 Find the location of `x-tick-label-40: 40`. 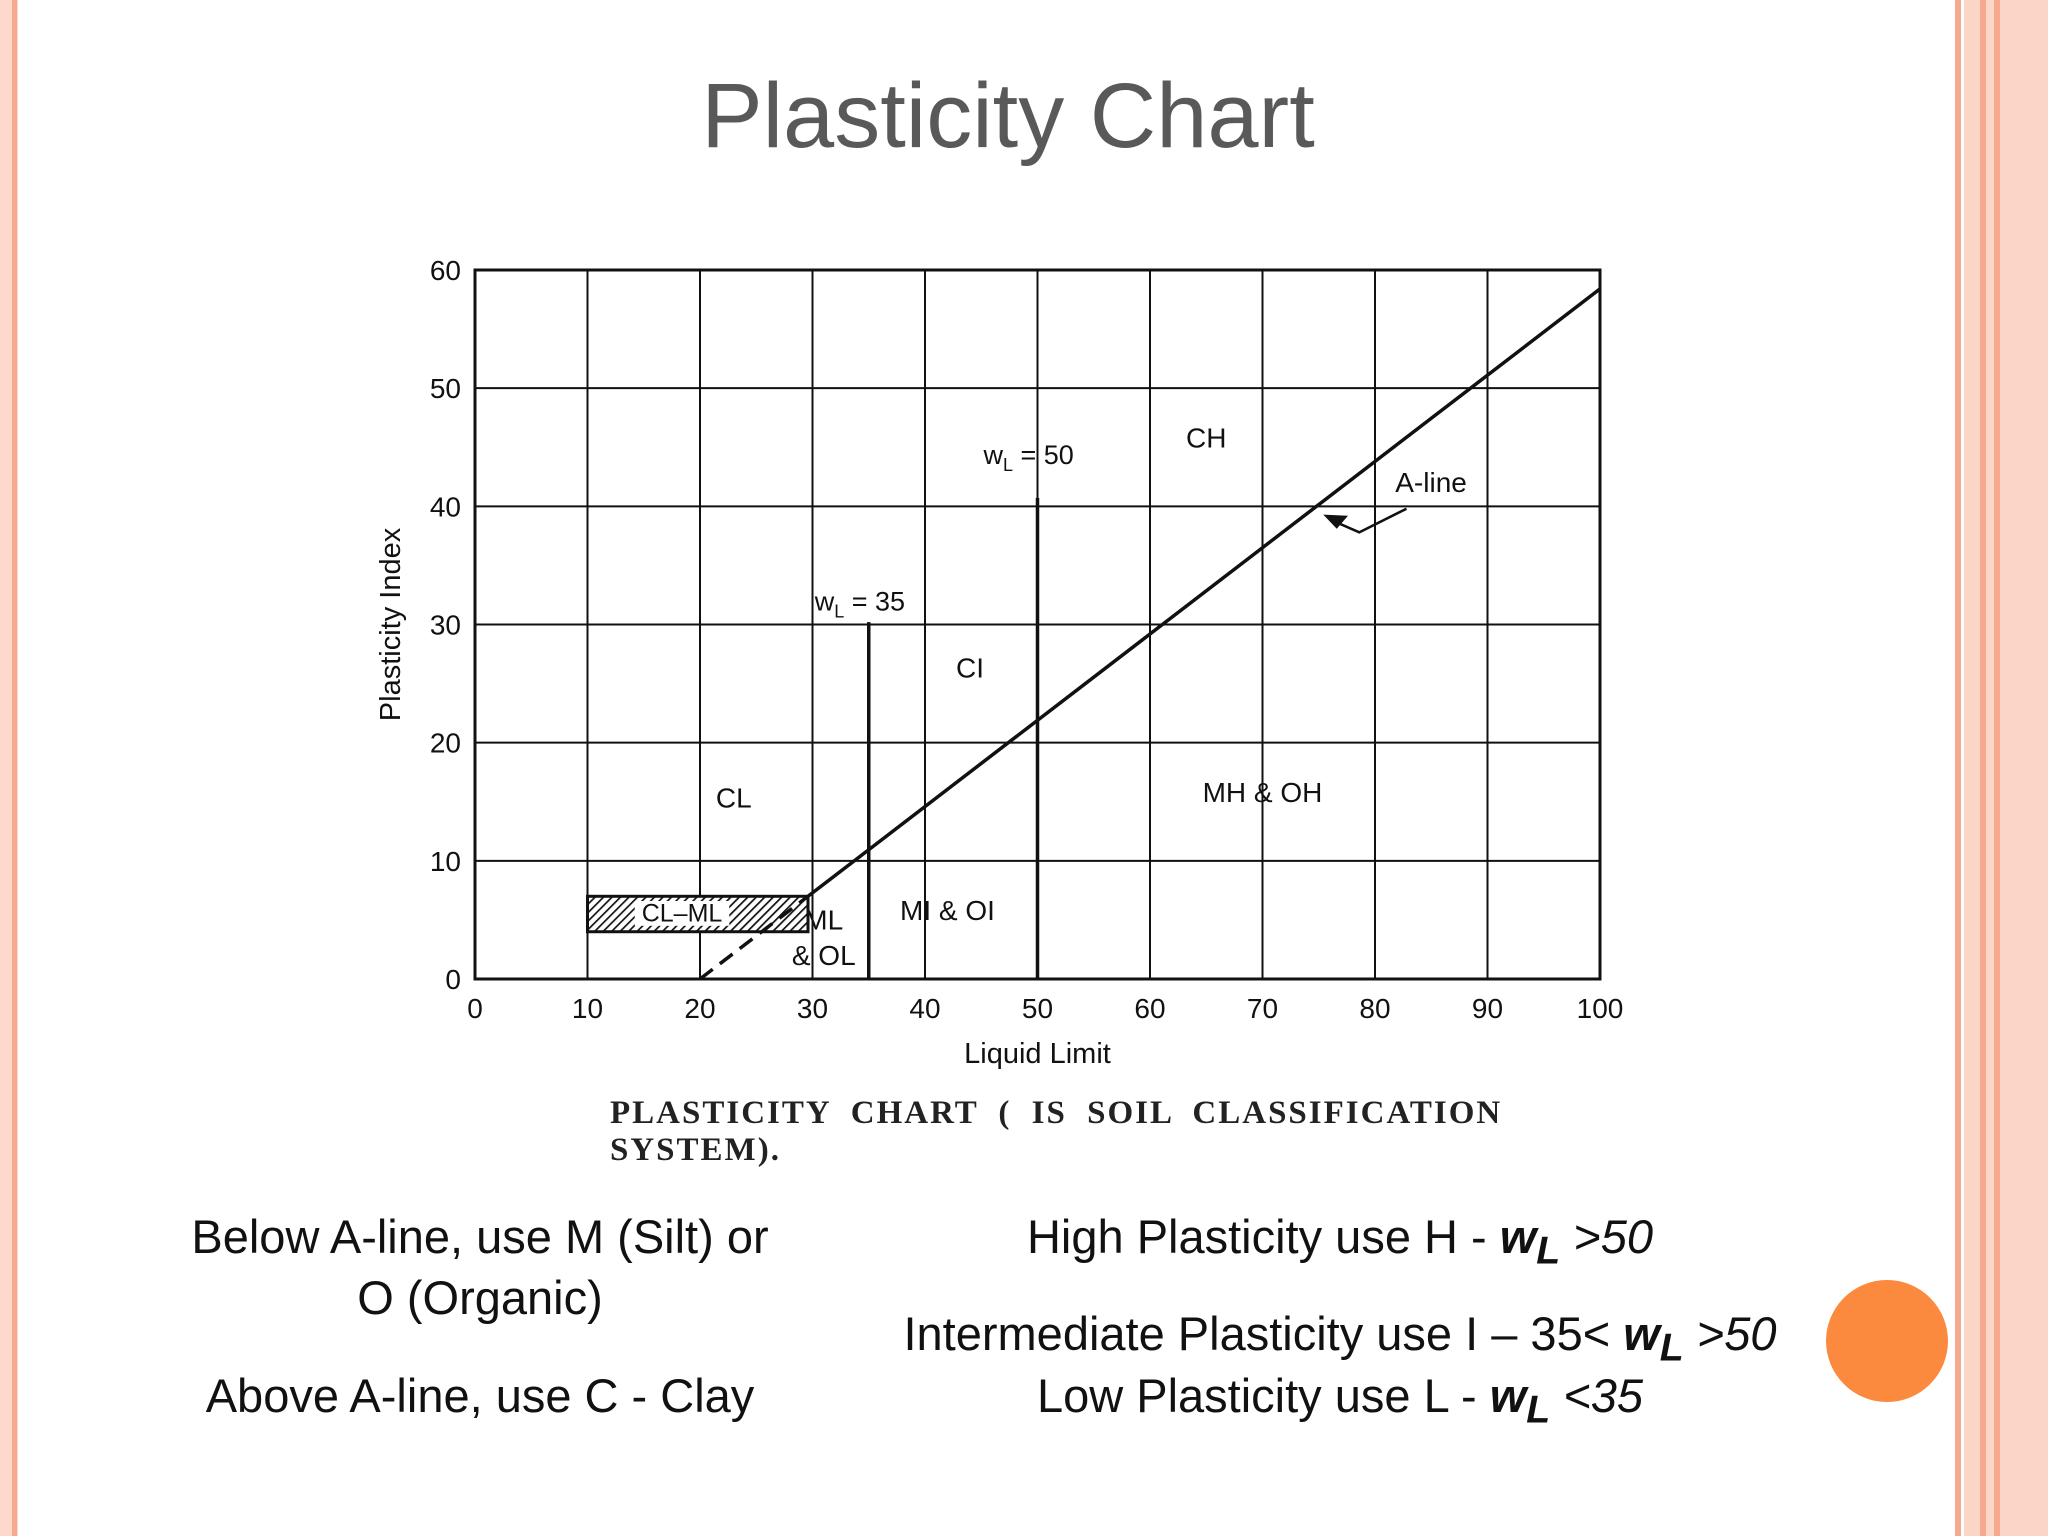

x-tick-label-40: 40 is located at coordinates (924, 1008).